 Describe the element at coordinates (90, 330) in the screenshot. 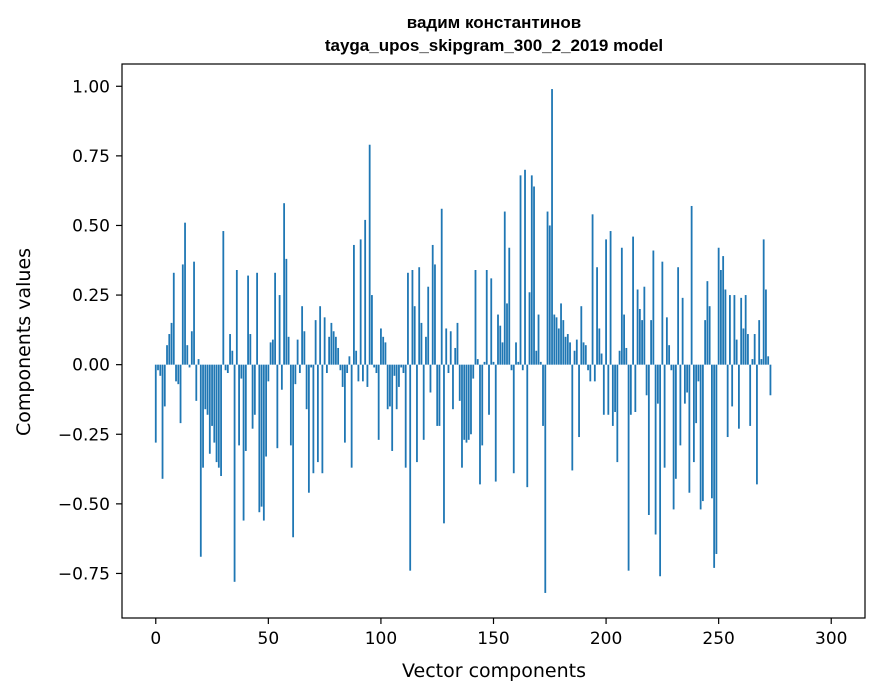

I see `y-axis-ticks: 1.00 0.75 0.50 0.25 0.00 −0.25 −0.50 −0.75` at that location.